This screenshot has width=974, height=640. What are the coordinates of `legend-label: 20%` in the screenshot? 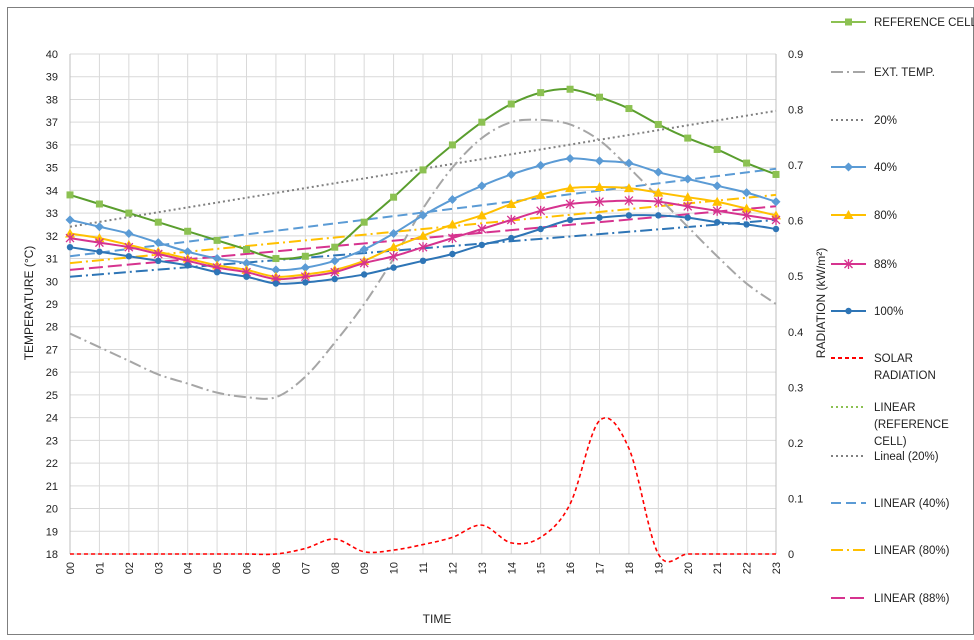 It's located at (885, 121).